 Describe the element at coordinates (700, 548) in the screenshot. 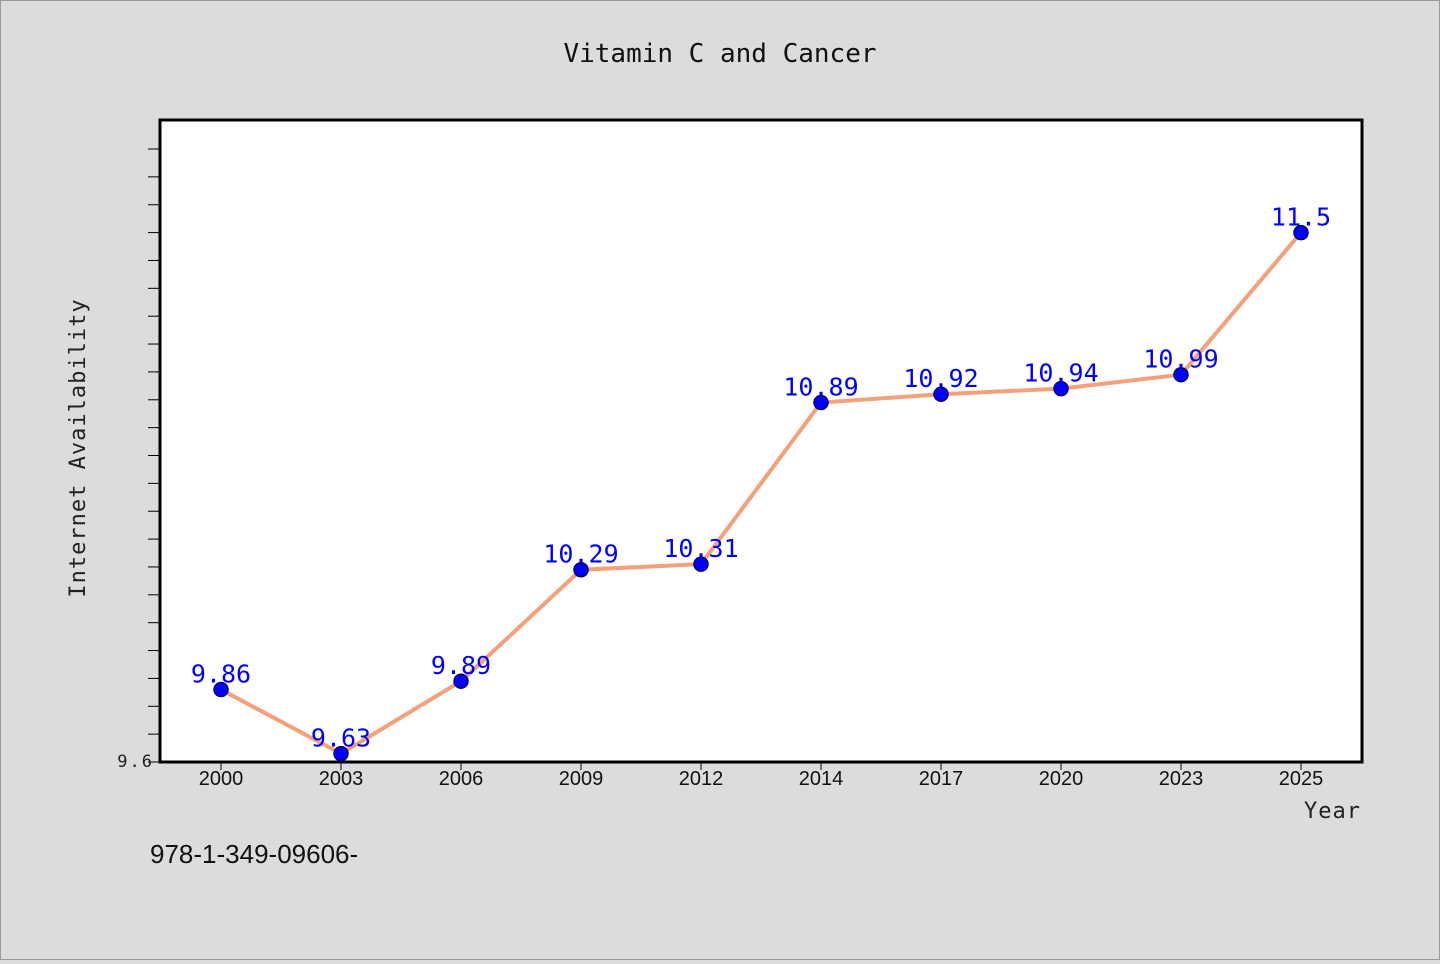

I see `data-label: 10.31` at that location.